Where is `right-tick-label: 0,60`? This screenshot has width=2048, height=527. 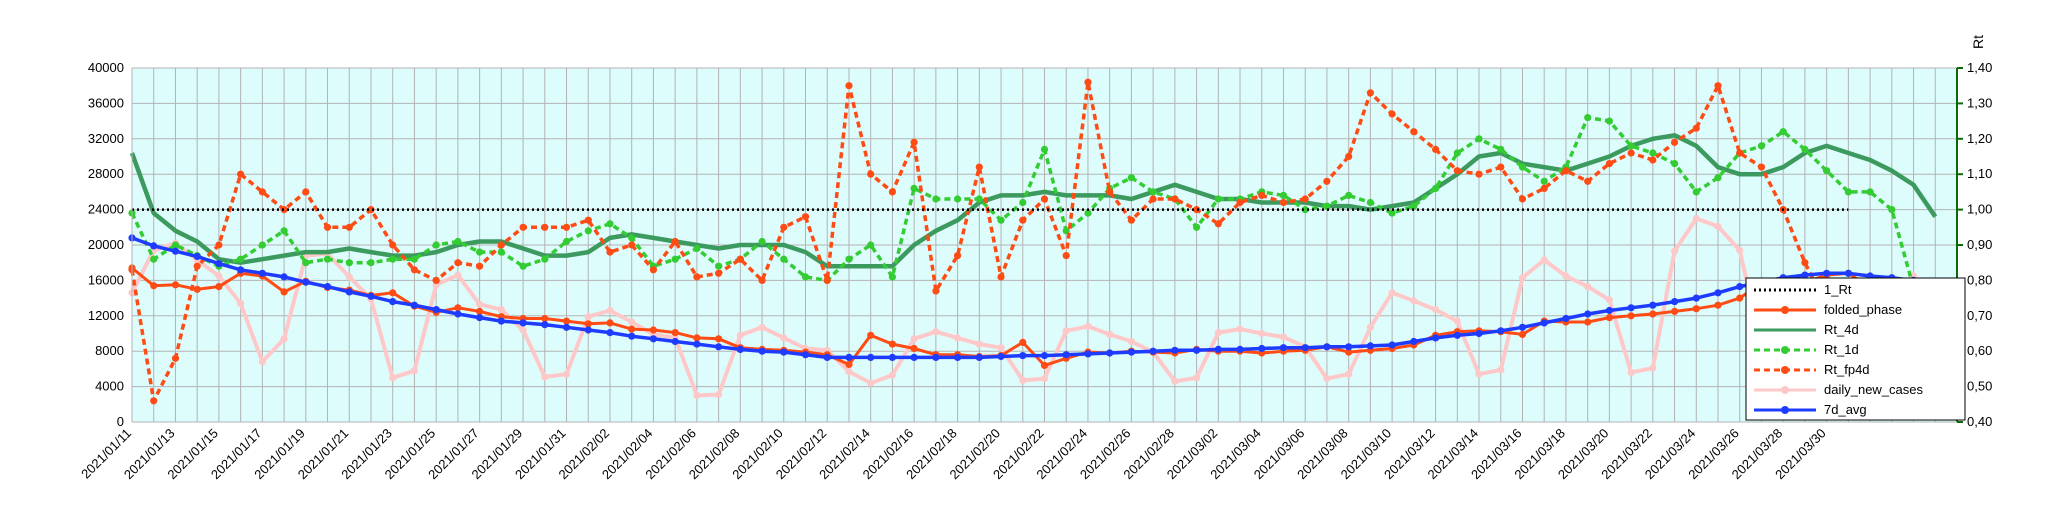
right-tick-label: 0,60 is located at coordinates (1979, 350).